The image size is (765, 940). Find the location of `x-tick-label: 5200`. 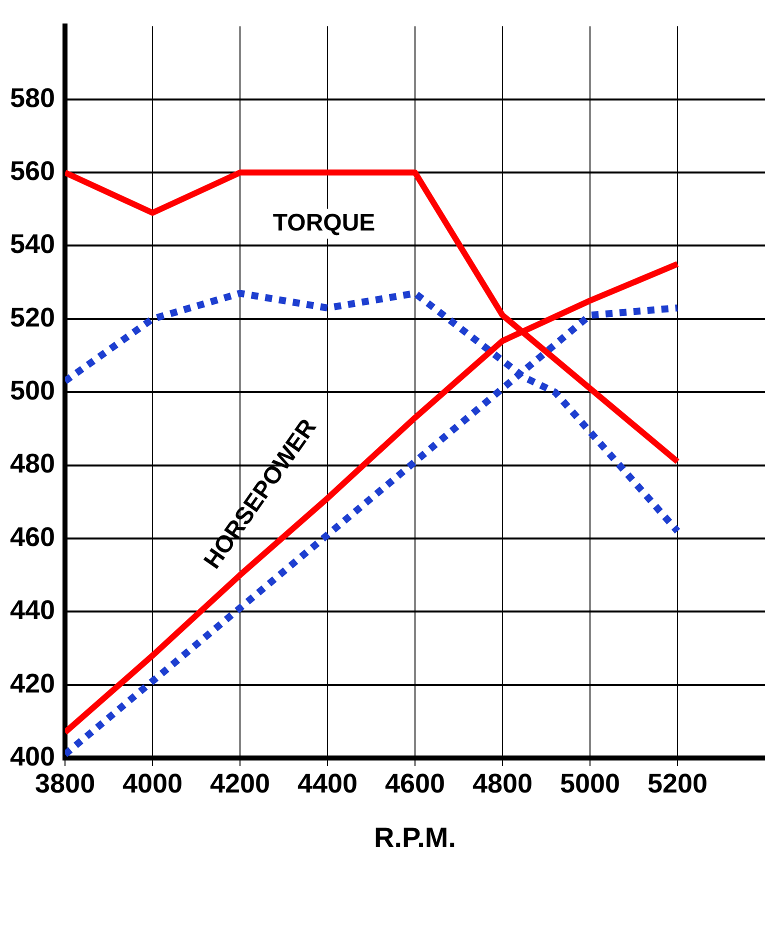

x-tick-label: 5200 is located at coordinates (677, 783).